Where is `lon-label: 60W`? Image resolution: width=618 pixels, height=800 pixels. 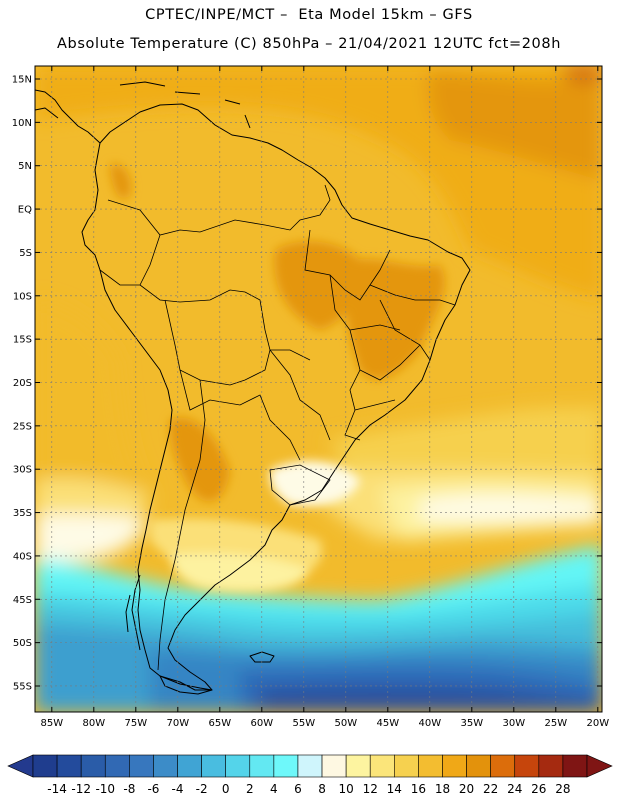 lon-label: 60W is located at coordinates (261, 723).